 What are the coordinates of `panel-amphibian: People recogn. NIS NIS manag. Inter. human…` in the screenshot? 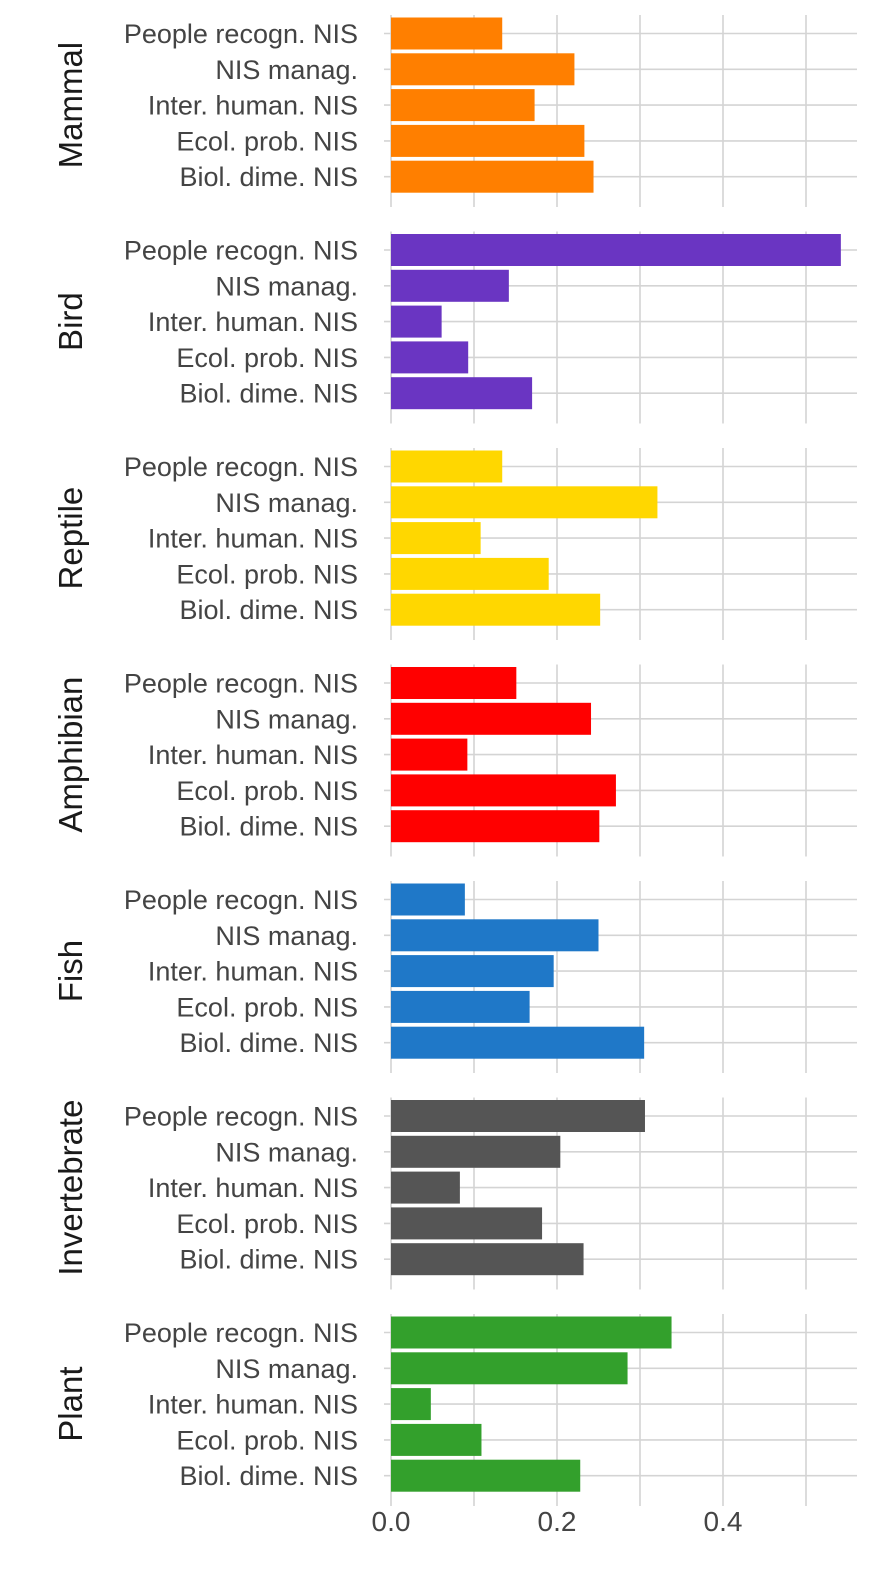 It's located at (454, 760).